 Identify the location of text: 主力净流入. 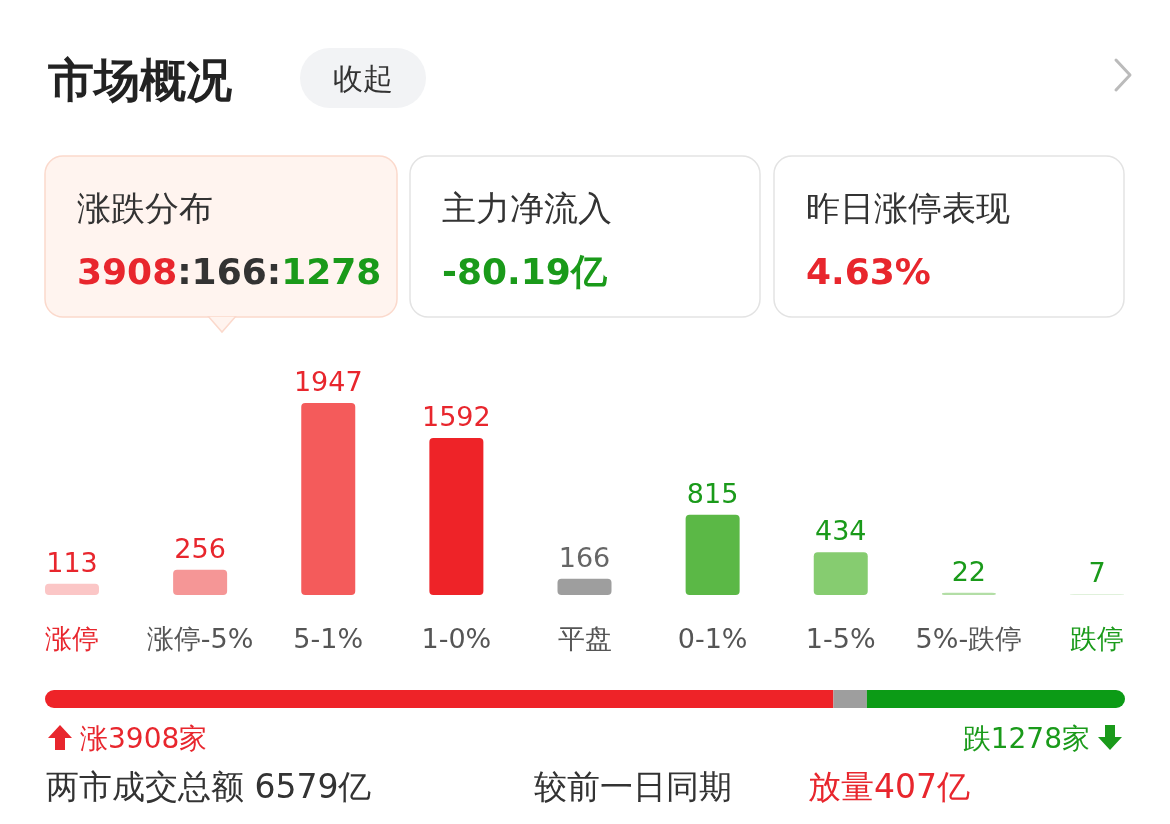
(527, 208).